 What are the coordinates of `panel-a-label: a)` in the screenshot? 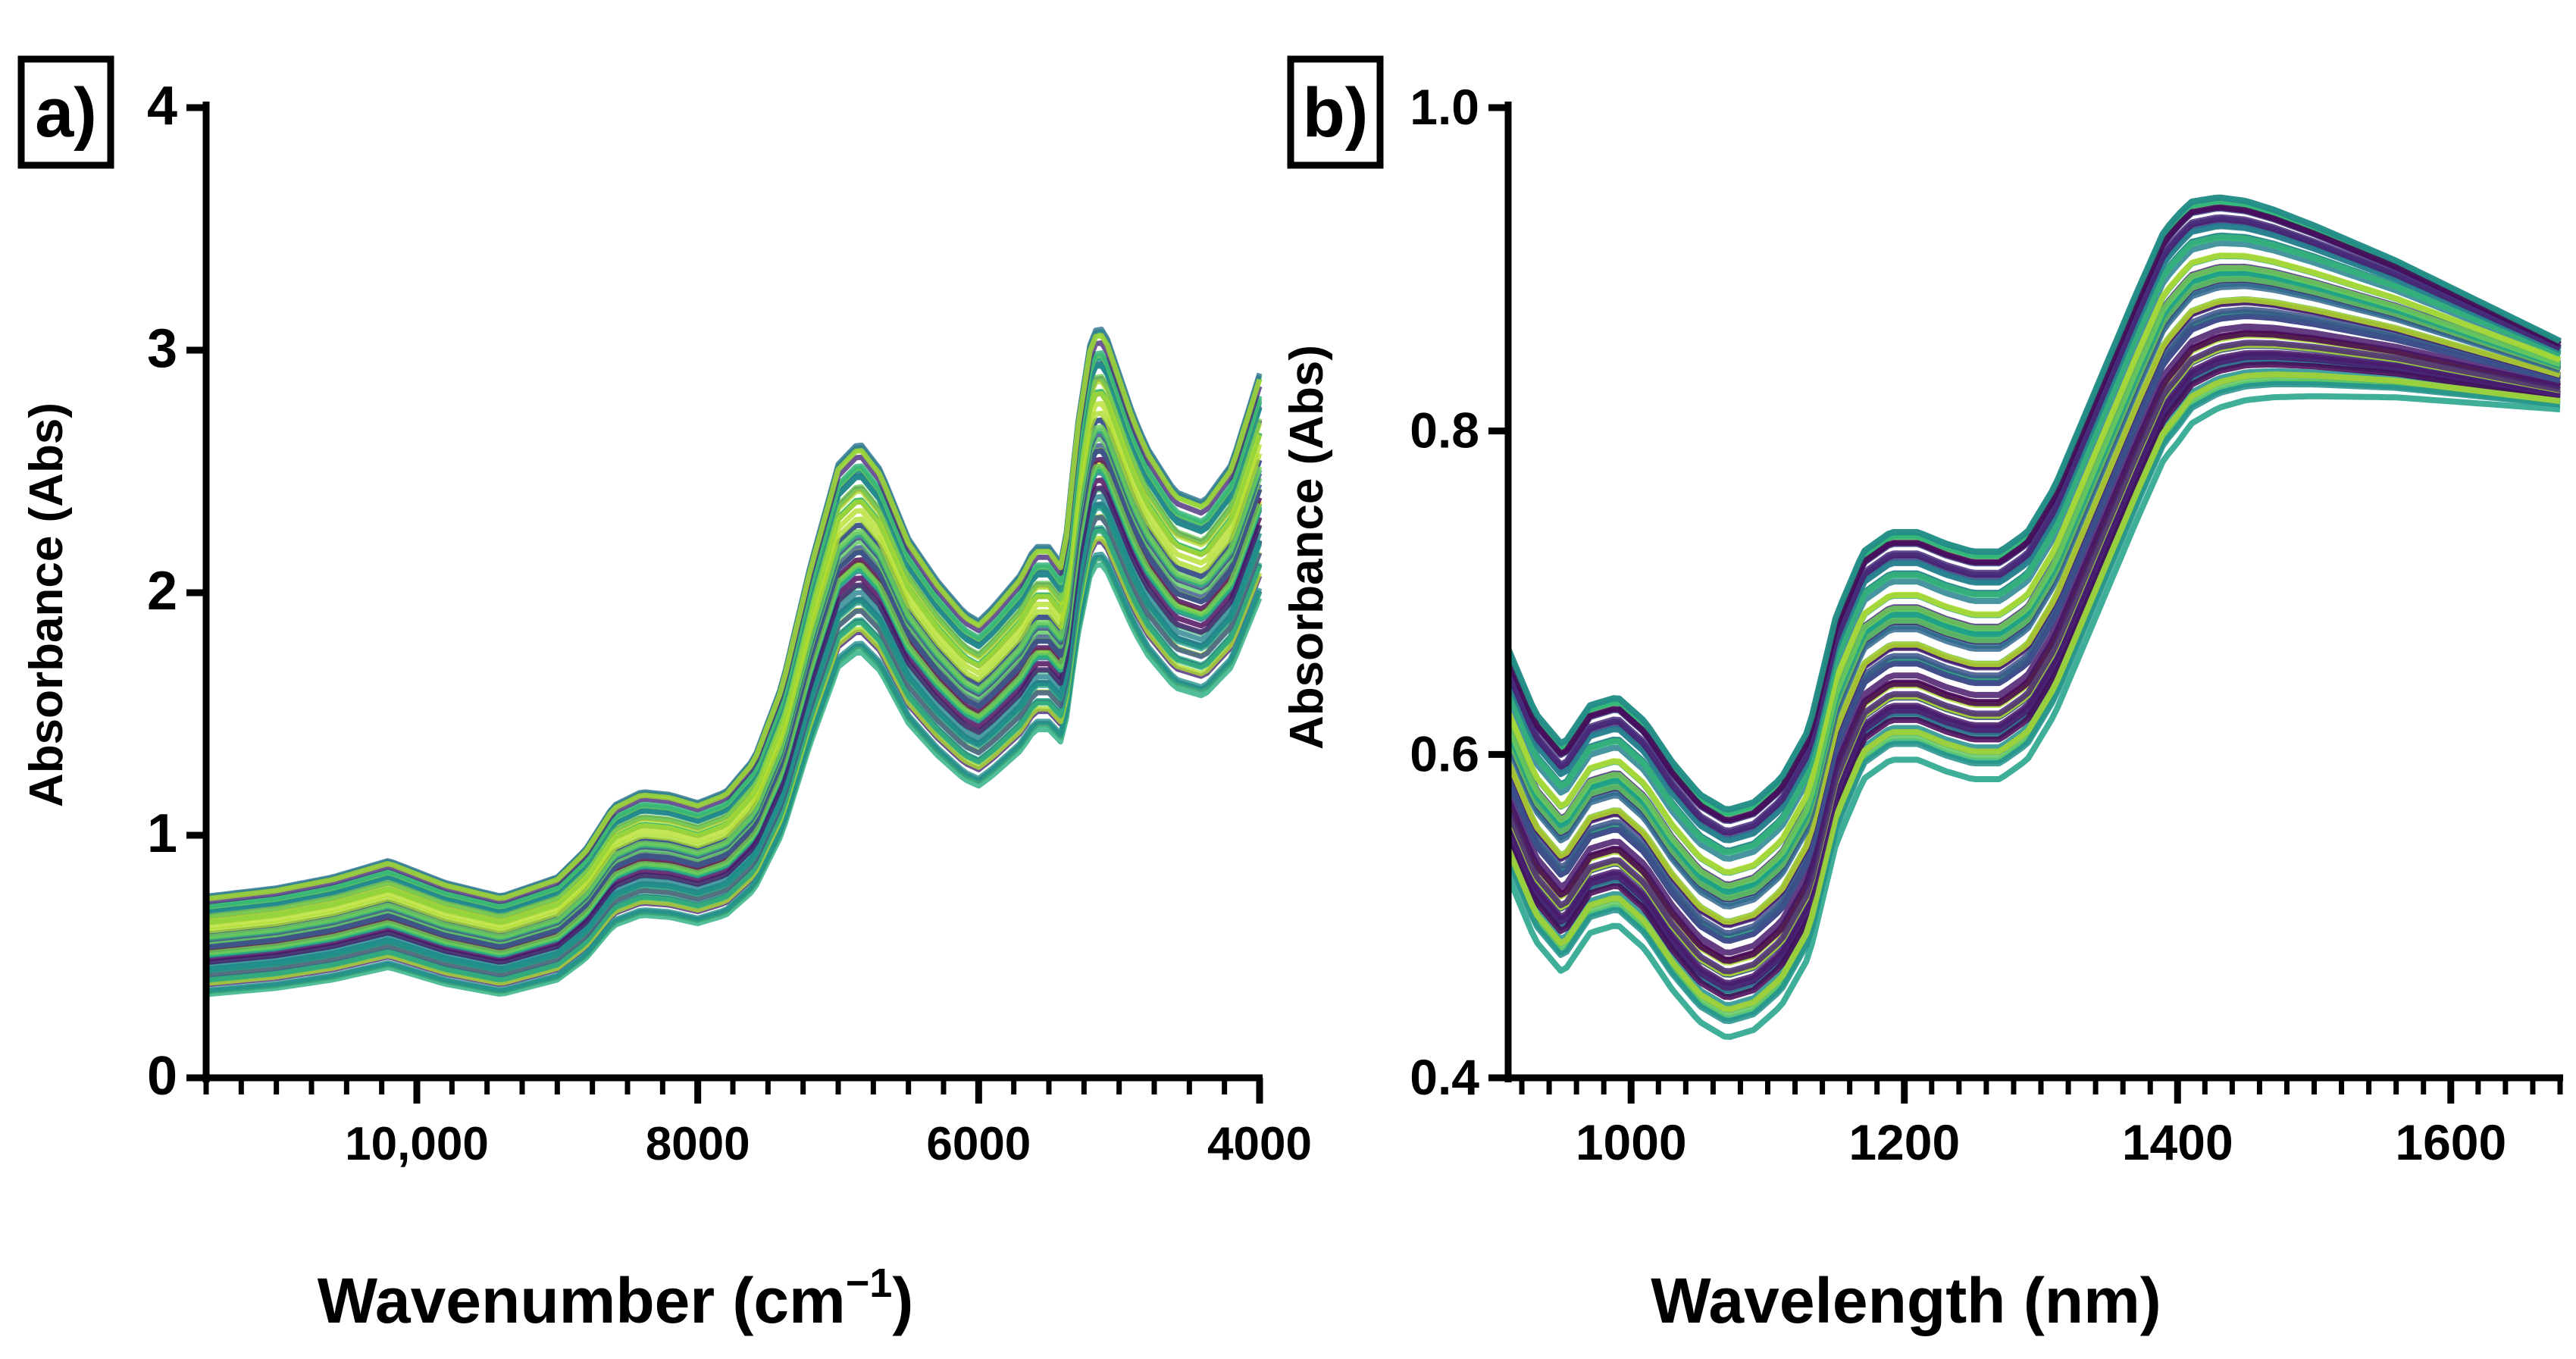 It's located at (66, 113).